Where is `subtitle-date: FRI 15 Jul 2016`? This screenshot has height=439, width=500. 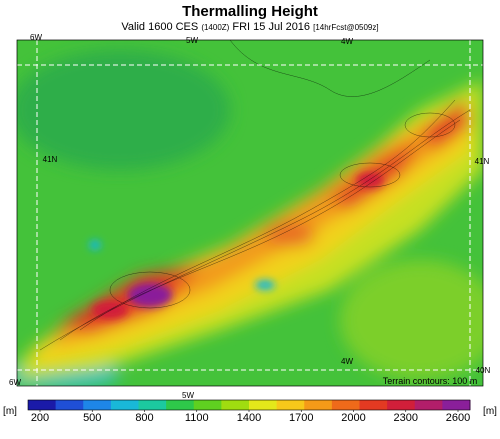
subtitle-date: FRI 15 Jul 2016 is located at coordinates (271, 27).